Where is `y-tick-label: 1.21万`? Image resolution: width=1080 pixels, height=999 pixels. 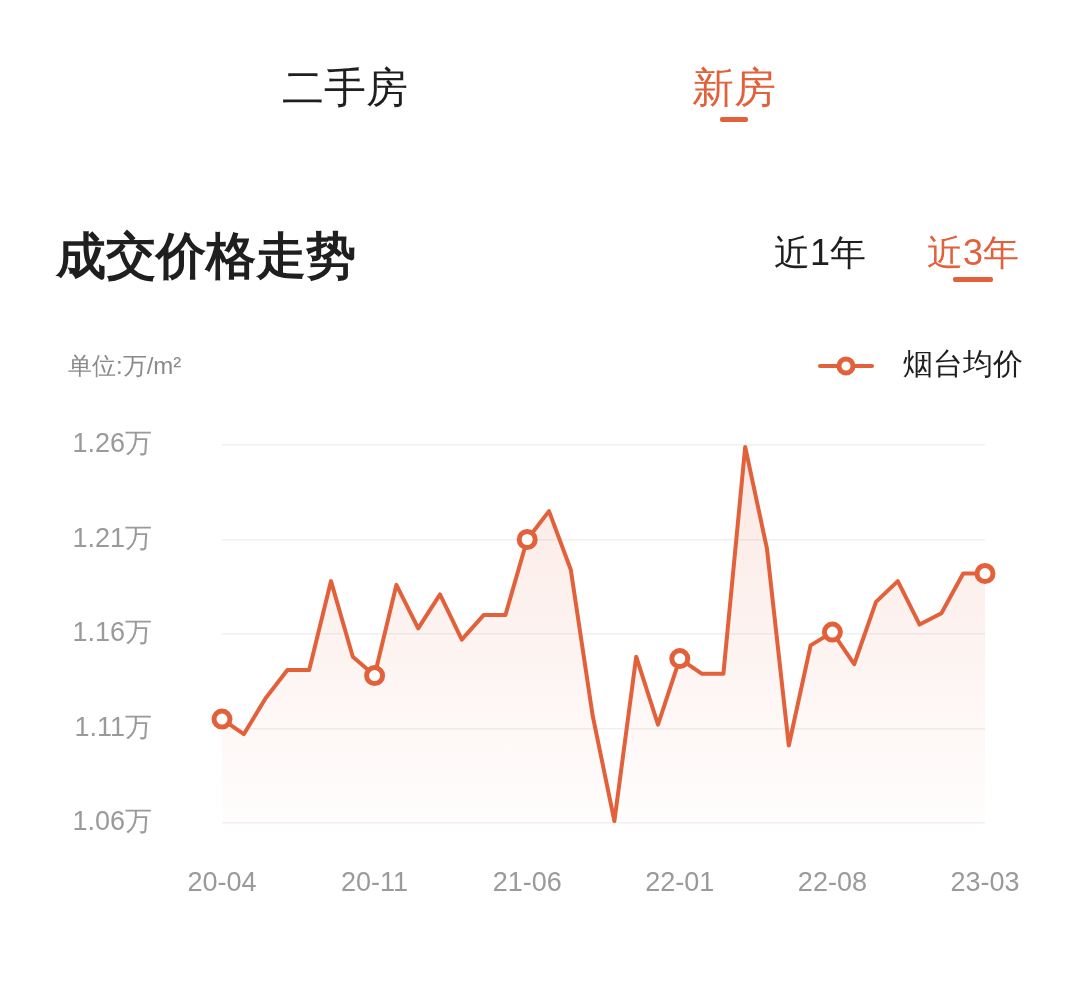
y-tick-label: 1.21万 is located at coordinates (112, 537).